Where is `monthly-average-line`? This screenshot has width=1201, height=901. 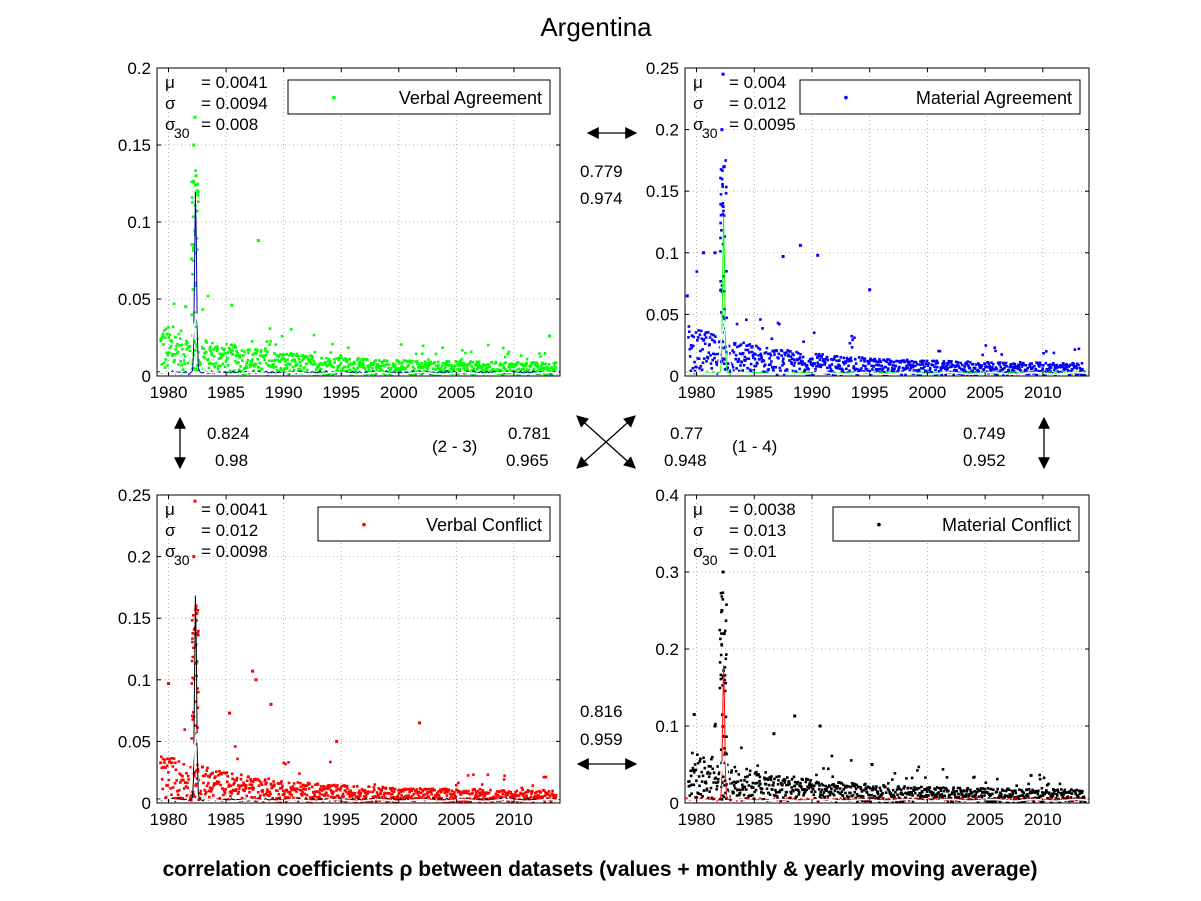 monthly-average-line is located at coordinates (887, 734).